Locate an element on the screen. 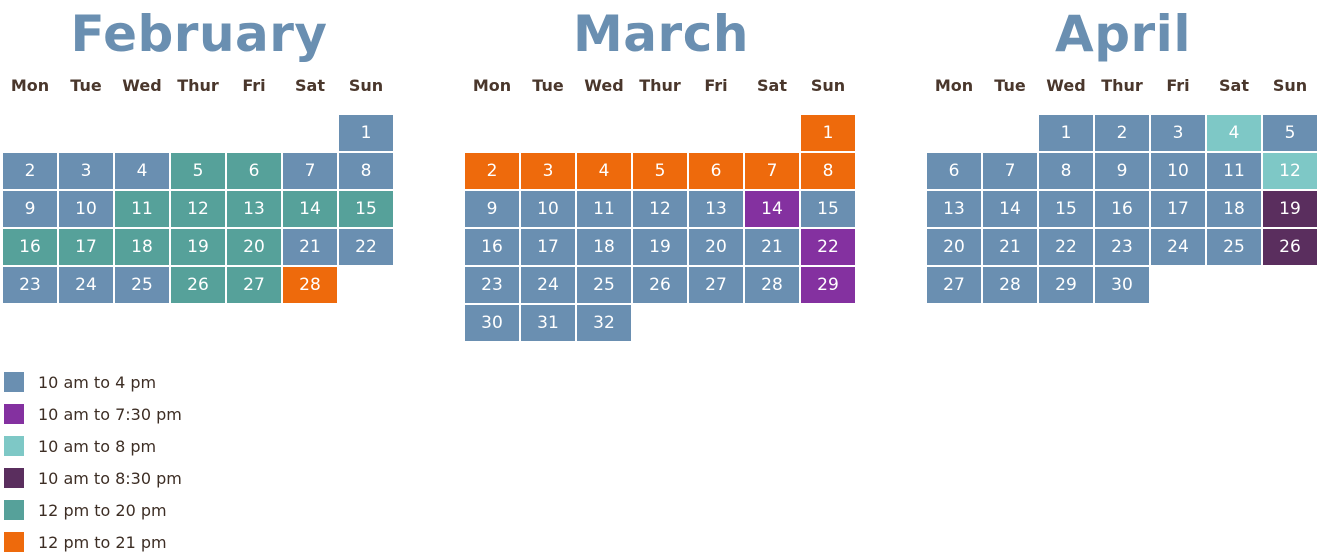 The image size is (1325, 560). month-title: February is located at coordinates (199, 34).